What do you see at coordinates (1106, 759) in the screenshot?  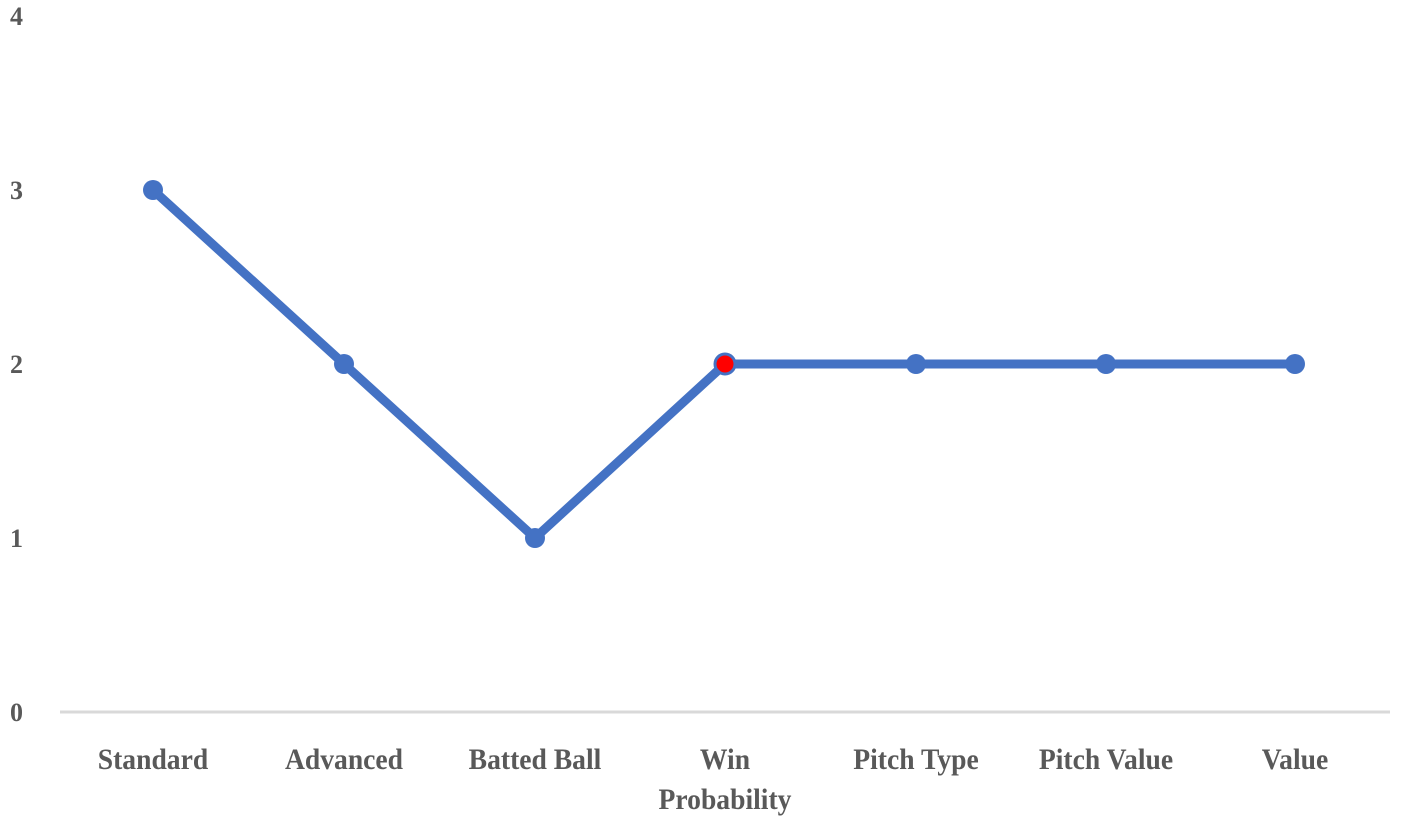 I see `x-tick-pitch-value: Pitch Value` at bounding box center [1106, 759].